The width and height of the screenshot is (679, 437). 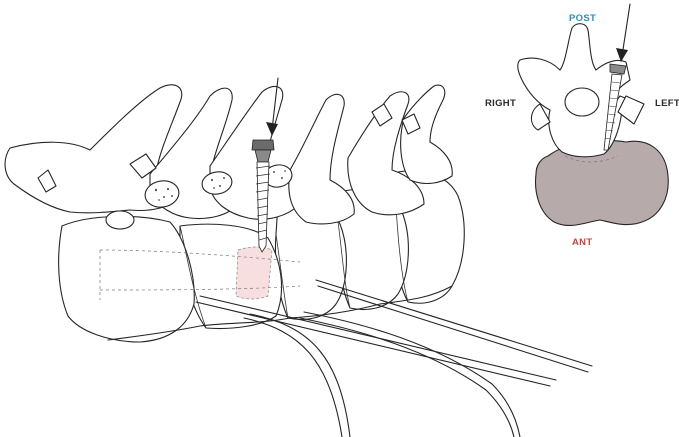 What do you see at coordinates (615, 107) in the screenshot?
I see `axial-screw-icon` at bounding box center [615, 107].